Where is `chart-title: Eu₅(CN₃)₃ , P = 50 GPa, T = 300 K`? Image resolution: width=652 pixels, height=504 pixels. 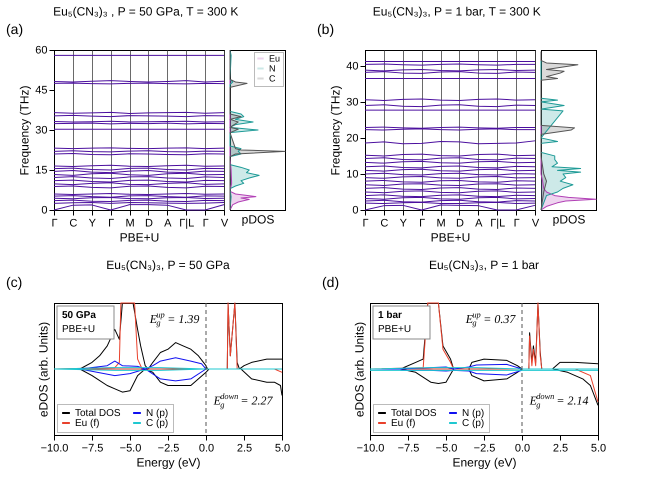 chart-title: Eu₅(CN₃)₃ , P = 50 GPa, T = 300 K is located at coordinates (145, 11).